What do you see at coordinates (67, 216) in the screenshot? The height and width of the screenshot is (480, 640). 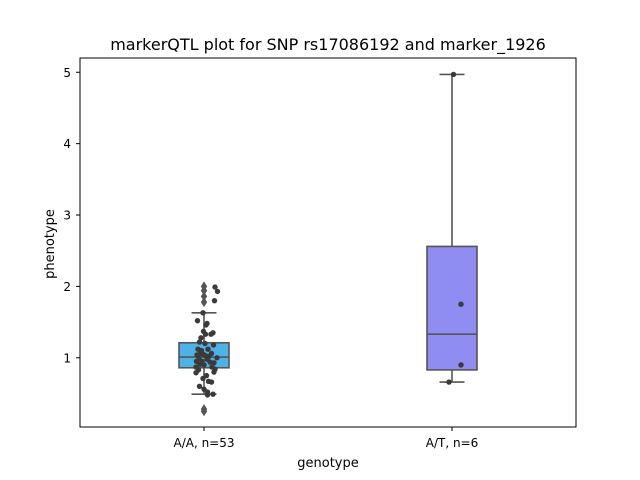 I see `y-tick-label: 3` at bounding box center [67, 216].